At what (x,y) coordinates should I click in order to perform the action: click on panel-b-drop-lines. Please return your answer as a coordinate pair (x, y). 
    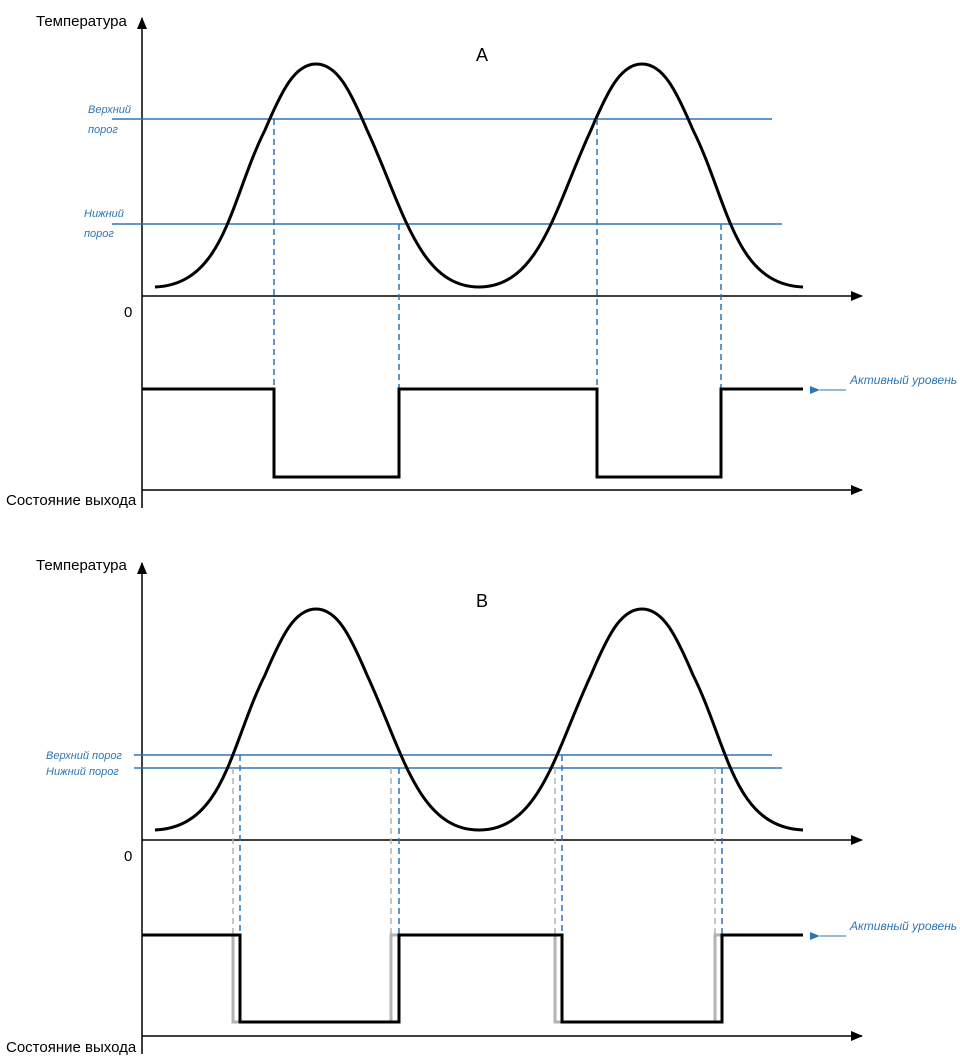
    Looking at the image, I should click on (481, 845).